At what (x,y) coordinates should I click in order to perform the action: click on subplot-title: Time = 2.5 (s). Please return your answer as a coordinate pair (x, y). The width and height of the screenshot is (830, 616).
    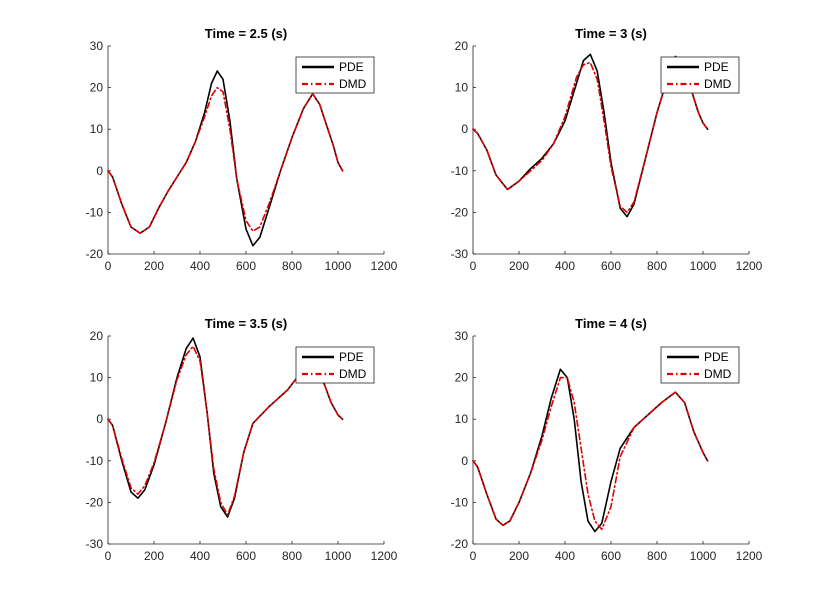
    Looking at the image, I should click on (246, 33).